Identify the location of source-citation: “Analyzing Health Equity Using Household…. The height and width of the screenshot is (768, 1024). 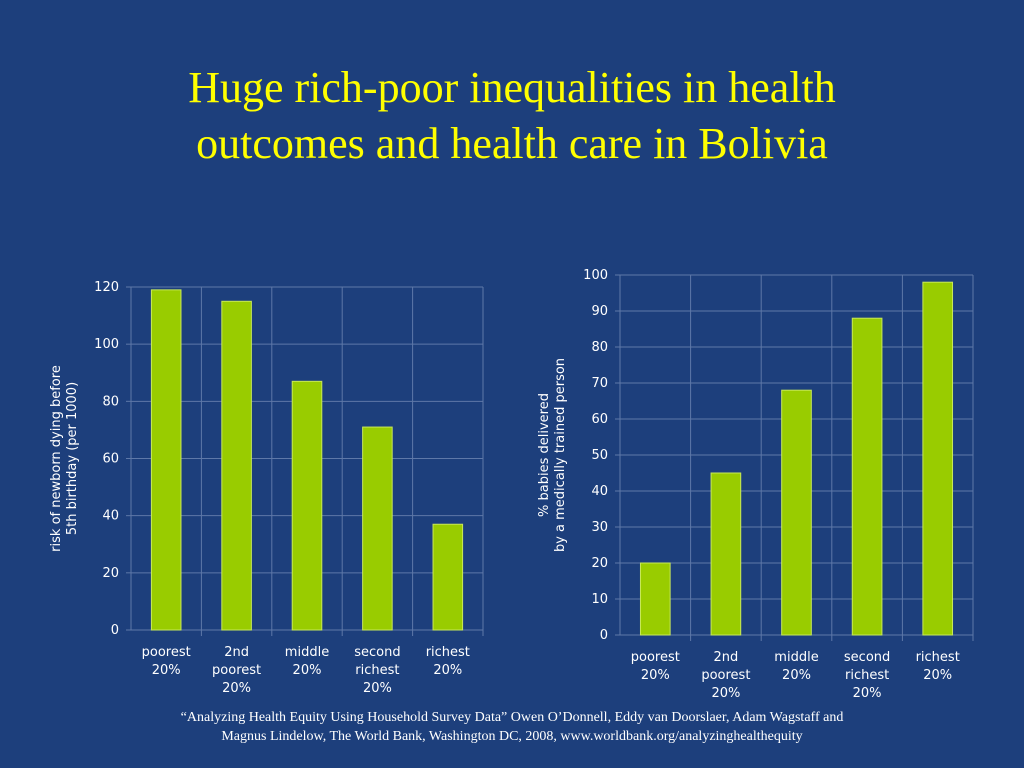
(512, 727).